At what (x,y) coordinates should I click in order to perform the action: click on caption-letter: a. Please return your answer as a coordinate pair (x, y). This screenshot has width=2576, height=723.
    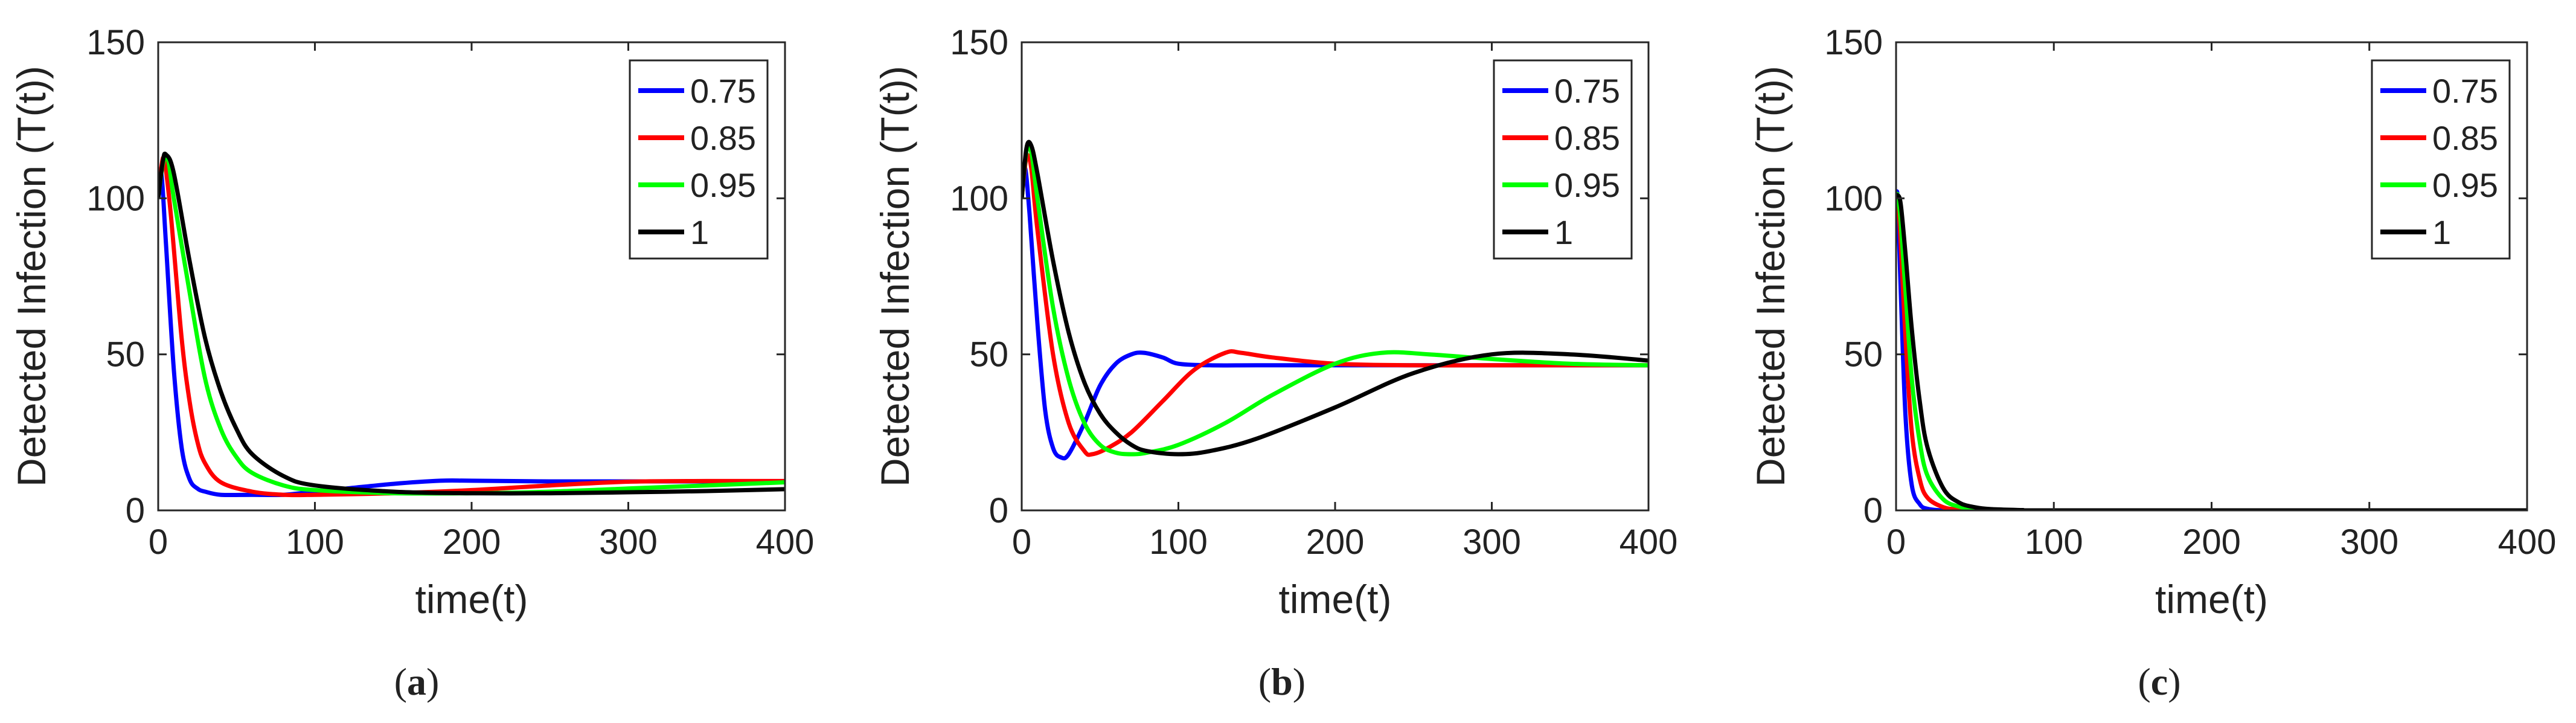
    Looking at the image, I should click on (416, 681).